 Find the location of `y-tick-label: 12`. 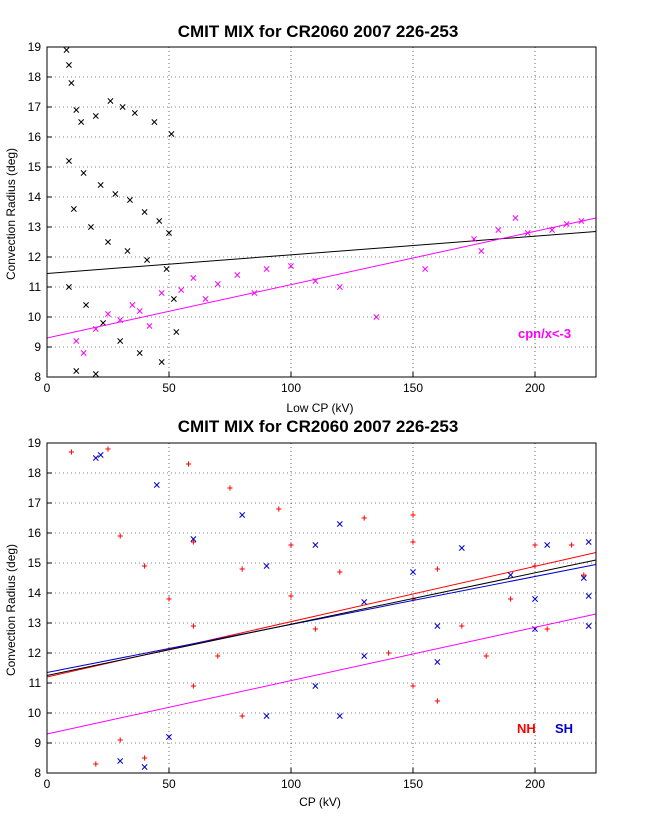

y-tick-label: 12 is located at coordinates (35, 257).